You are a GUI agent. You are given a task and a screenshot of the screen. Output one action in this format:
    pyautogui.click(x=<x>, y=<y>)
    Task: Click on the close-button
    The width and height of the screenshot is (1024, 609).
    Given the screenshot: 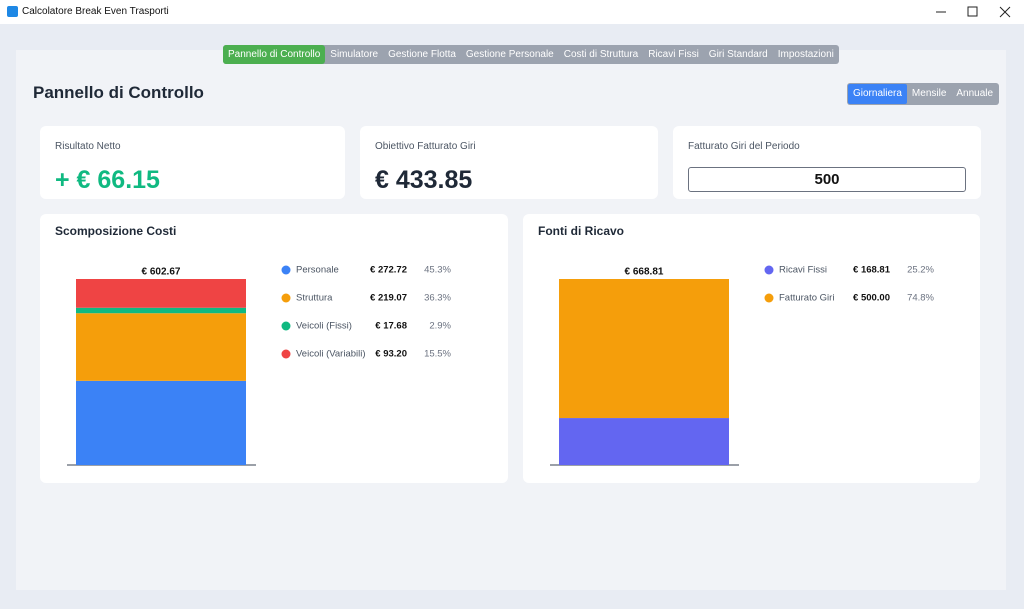 What is the action you would take?
    pyautogui.click(x=1005, y=12)
    